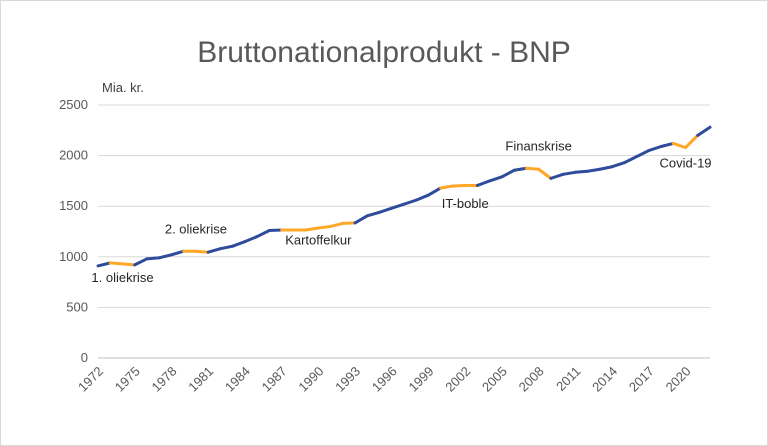  Describe the element at coordinates (568, 379) in the screenshot. I see `x-tick-label: 2011` at that location.